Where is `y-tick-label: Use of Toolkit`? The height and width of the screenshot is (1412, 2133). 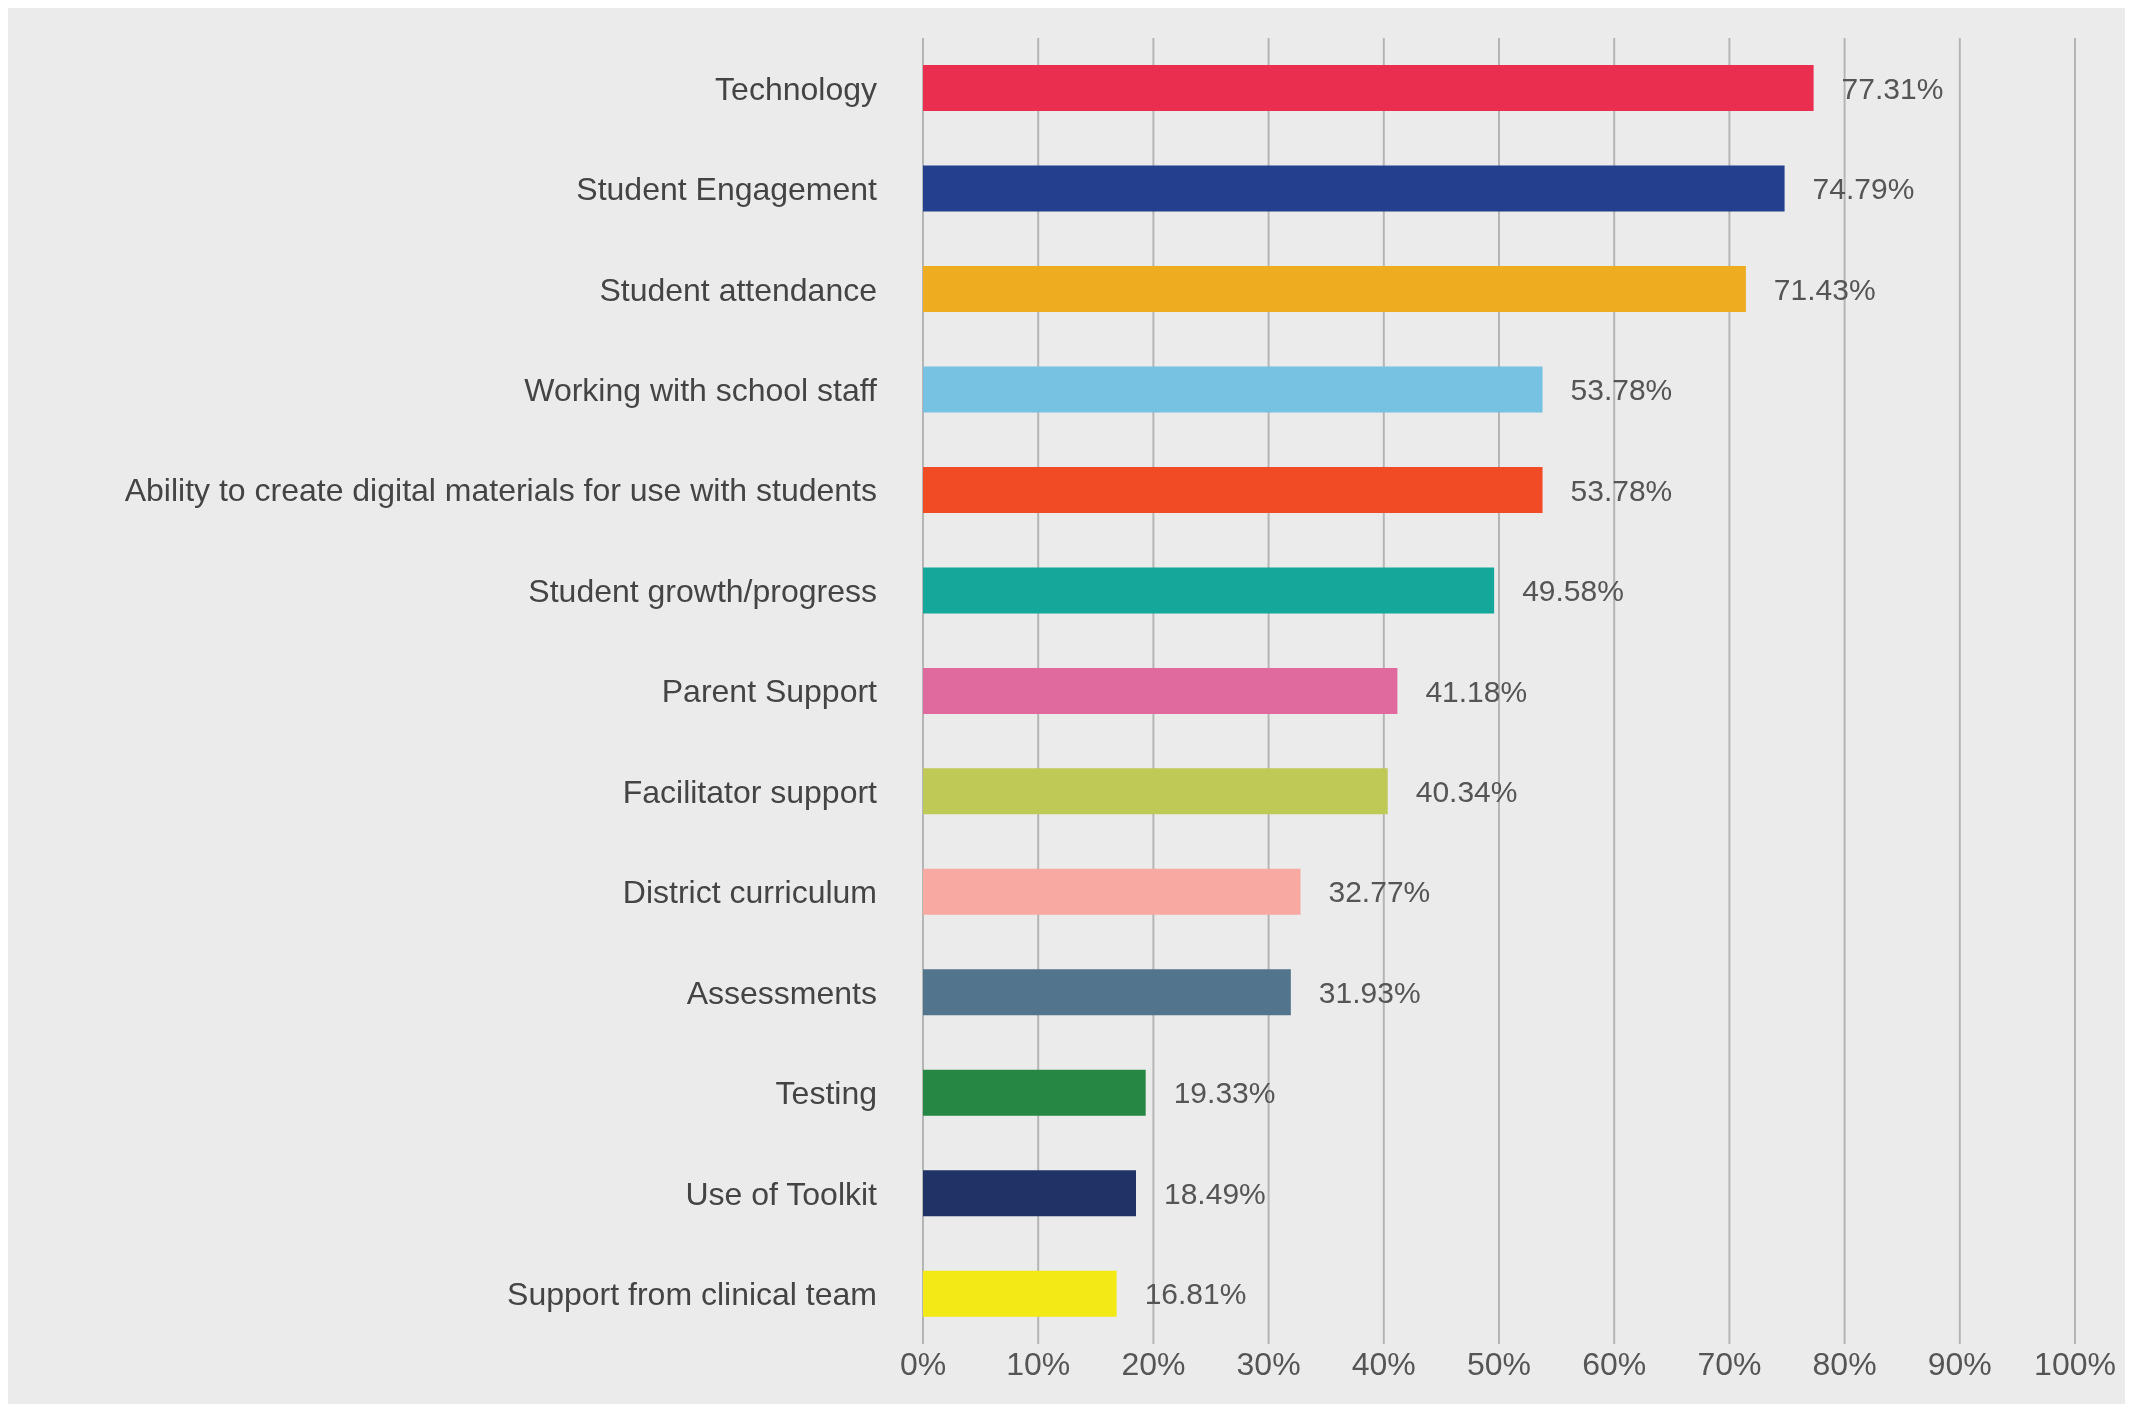 y-tick-label: Use of Toolkit is located at coordinates (781, 1193).